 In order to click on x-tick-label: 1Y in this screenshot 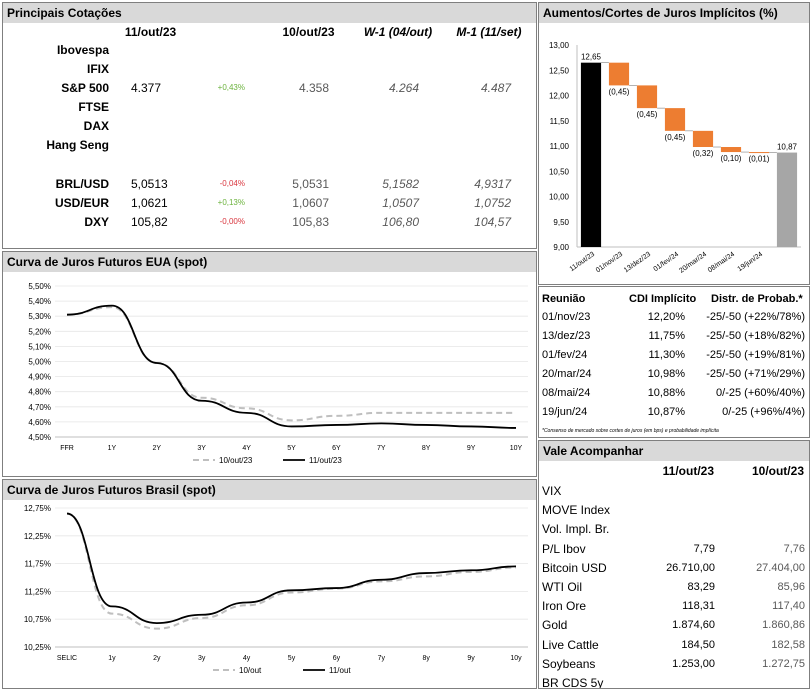, I will do `click(112, 448)`.